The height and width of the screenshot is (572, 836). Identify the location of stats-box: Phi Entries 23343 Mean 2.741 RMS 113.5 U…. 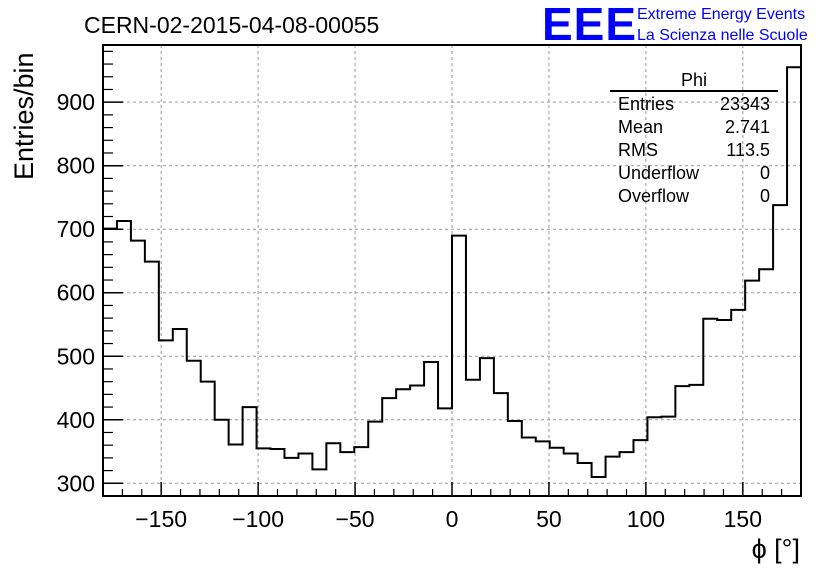
(694, 138).